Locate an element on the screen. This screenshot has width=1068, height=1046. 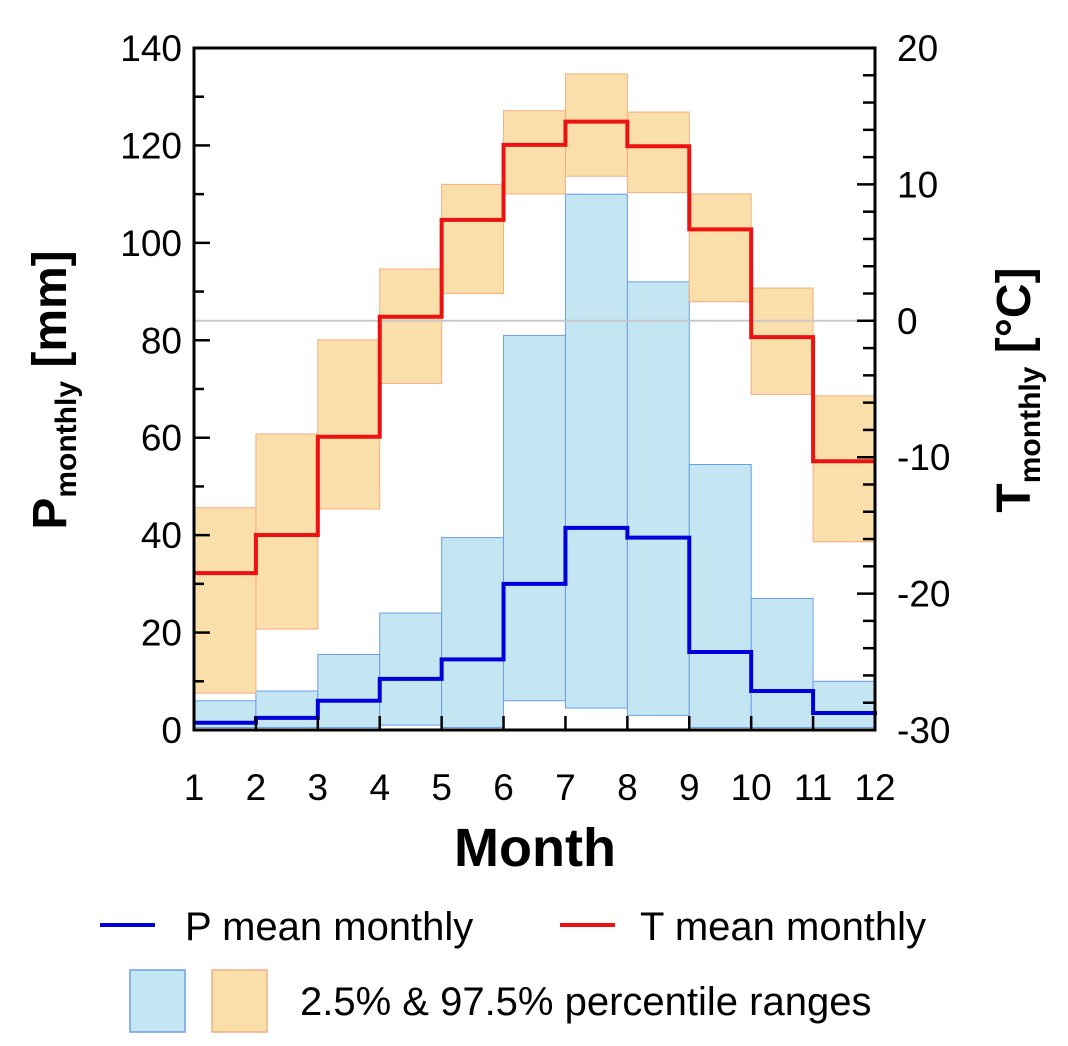
left-axis-title: Pmonthly [mm] is located at coordinates (53, 389).